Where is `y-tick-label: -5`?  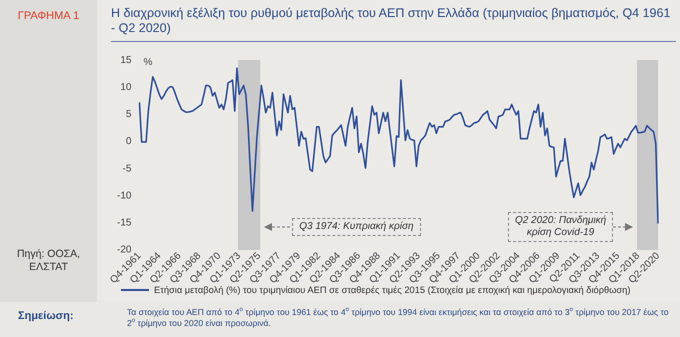 y-tick-label: -5 is located at coordinates (127, 168).